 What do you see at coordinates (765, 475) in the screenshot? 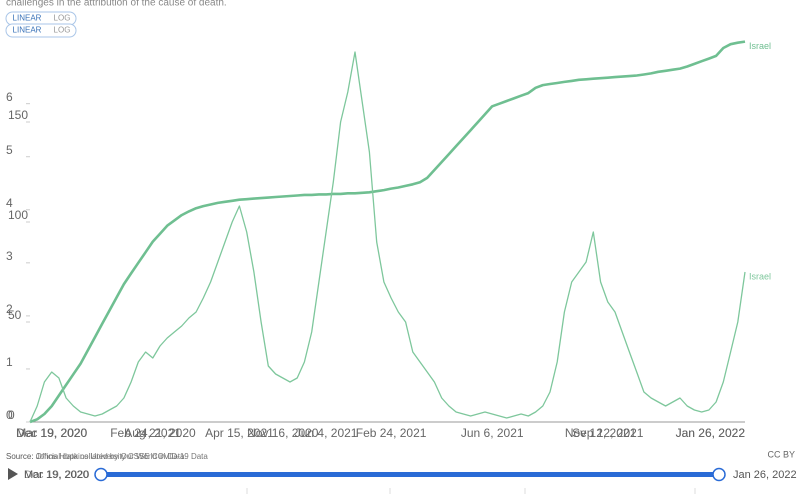
I see `timeline-end: Jan 26, 2022` at bounding box center [765, 475].